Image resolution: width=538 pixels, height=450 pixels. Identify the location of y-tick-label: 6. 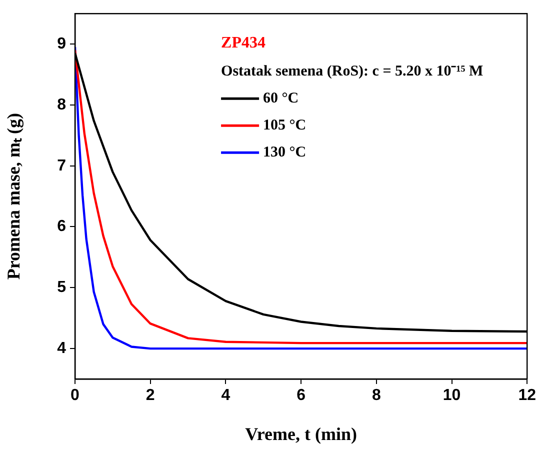
(61, 227).